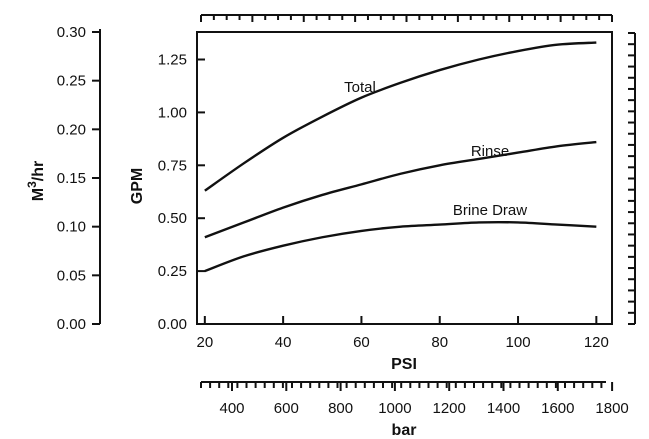 Image resolution: width=649 pixels, height=439 pixels. Describe the element at coordinates (231, 408) in the screenshot. I see `bar-tick-label: 400` at that location.